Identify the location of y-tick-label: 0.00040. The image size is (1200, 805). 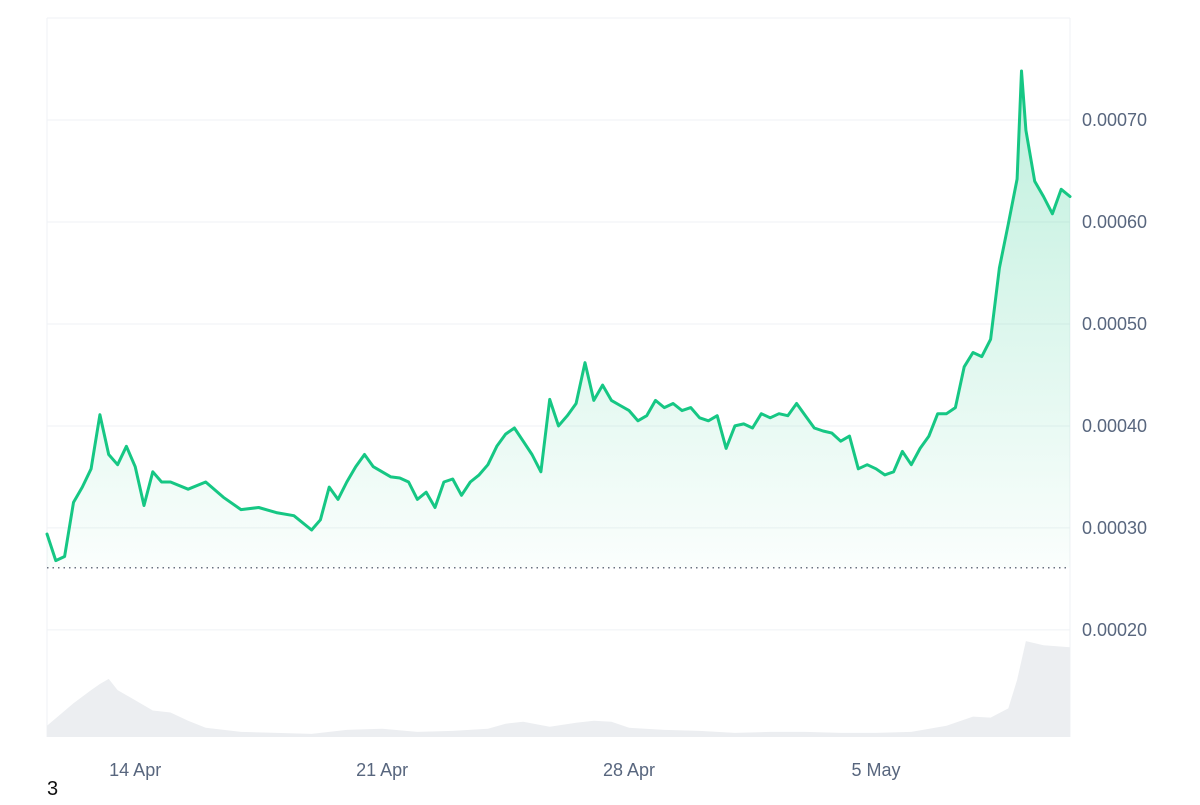
(1114, 426).